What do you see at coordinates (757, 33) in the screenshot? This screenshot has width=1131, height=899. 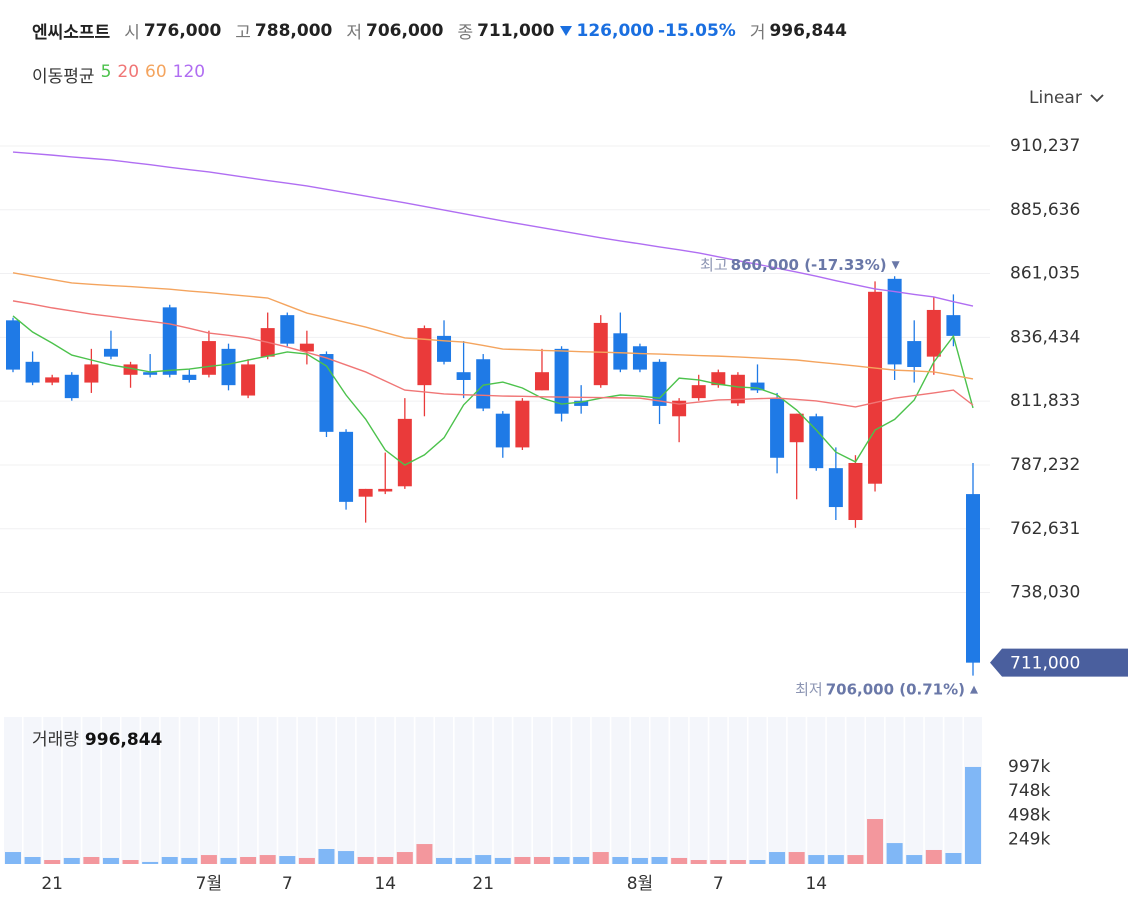 I see `volume-label: 거` at bounding box center [757, 33].